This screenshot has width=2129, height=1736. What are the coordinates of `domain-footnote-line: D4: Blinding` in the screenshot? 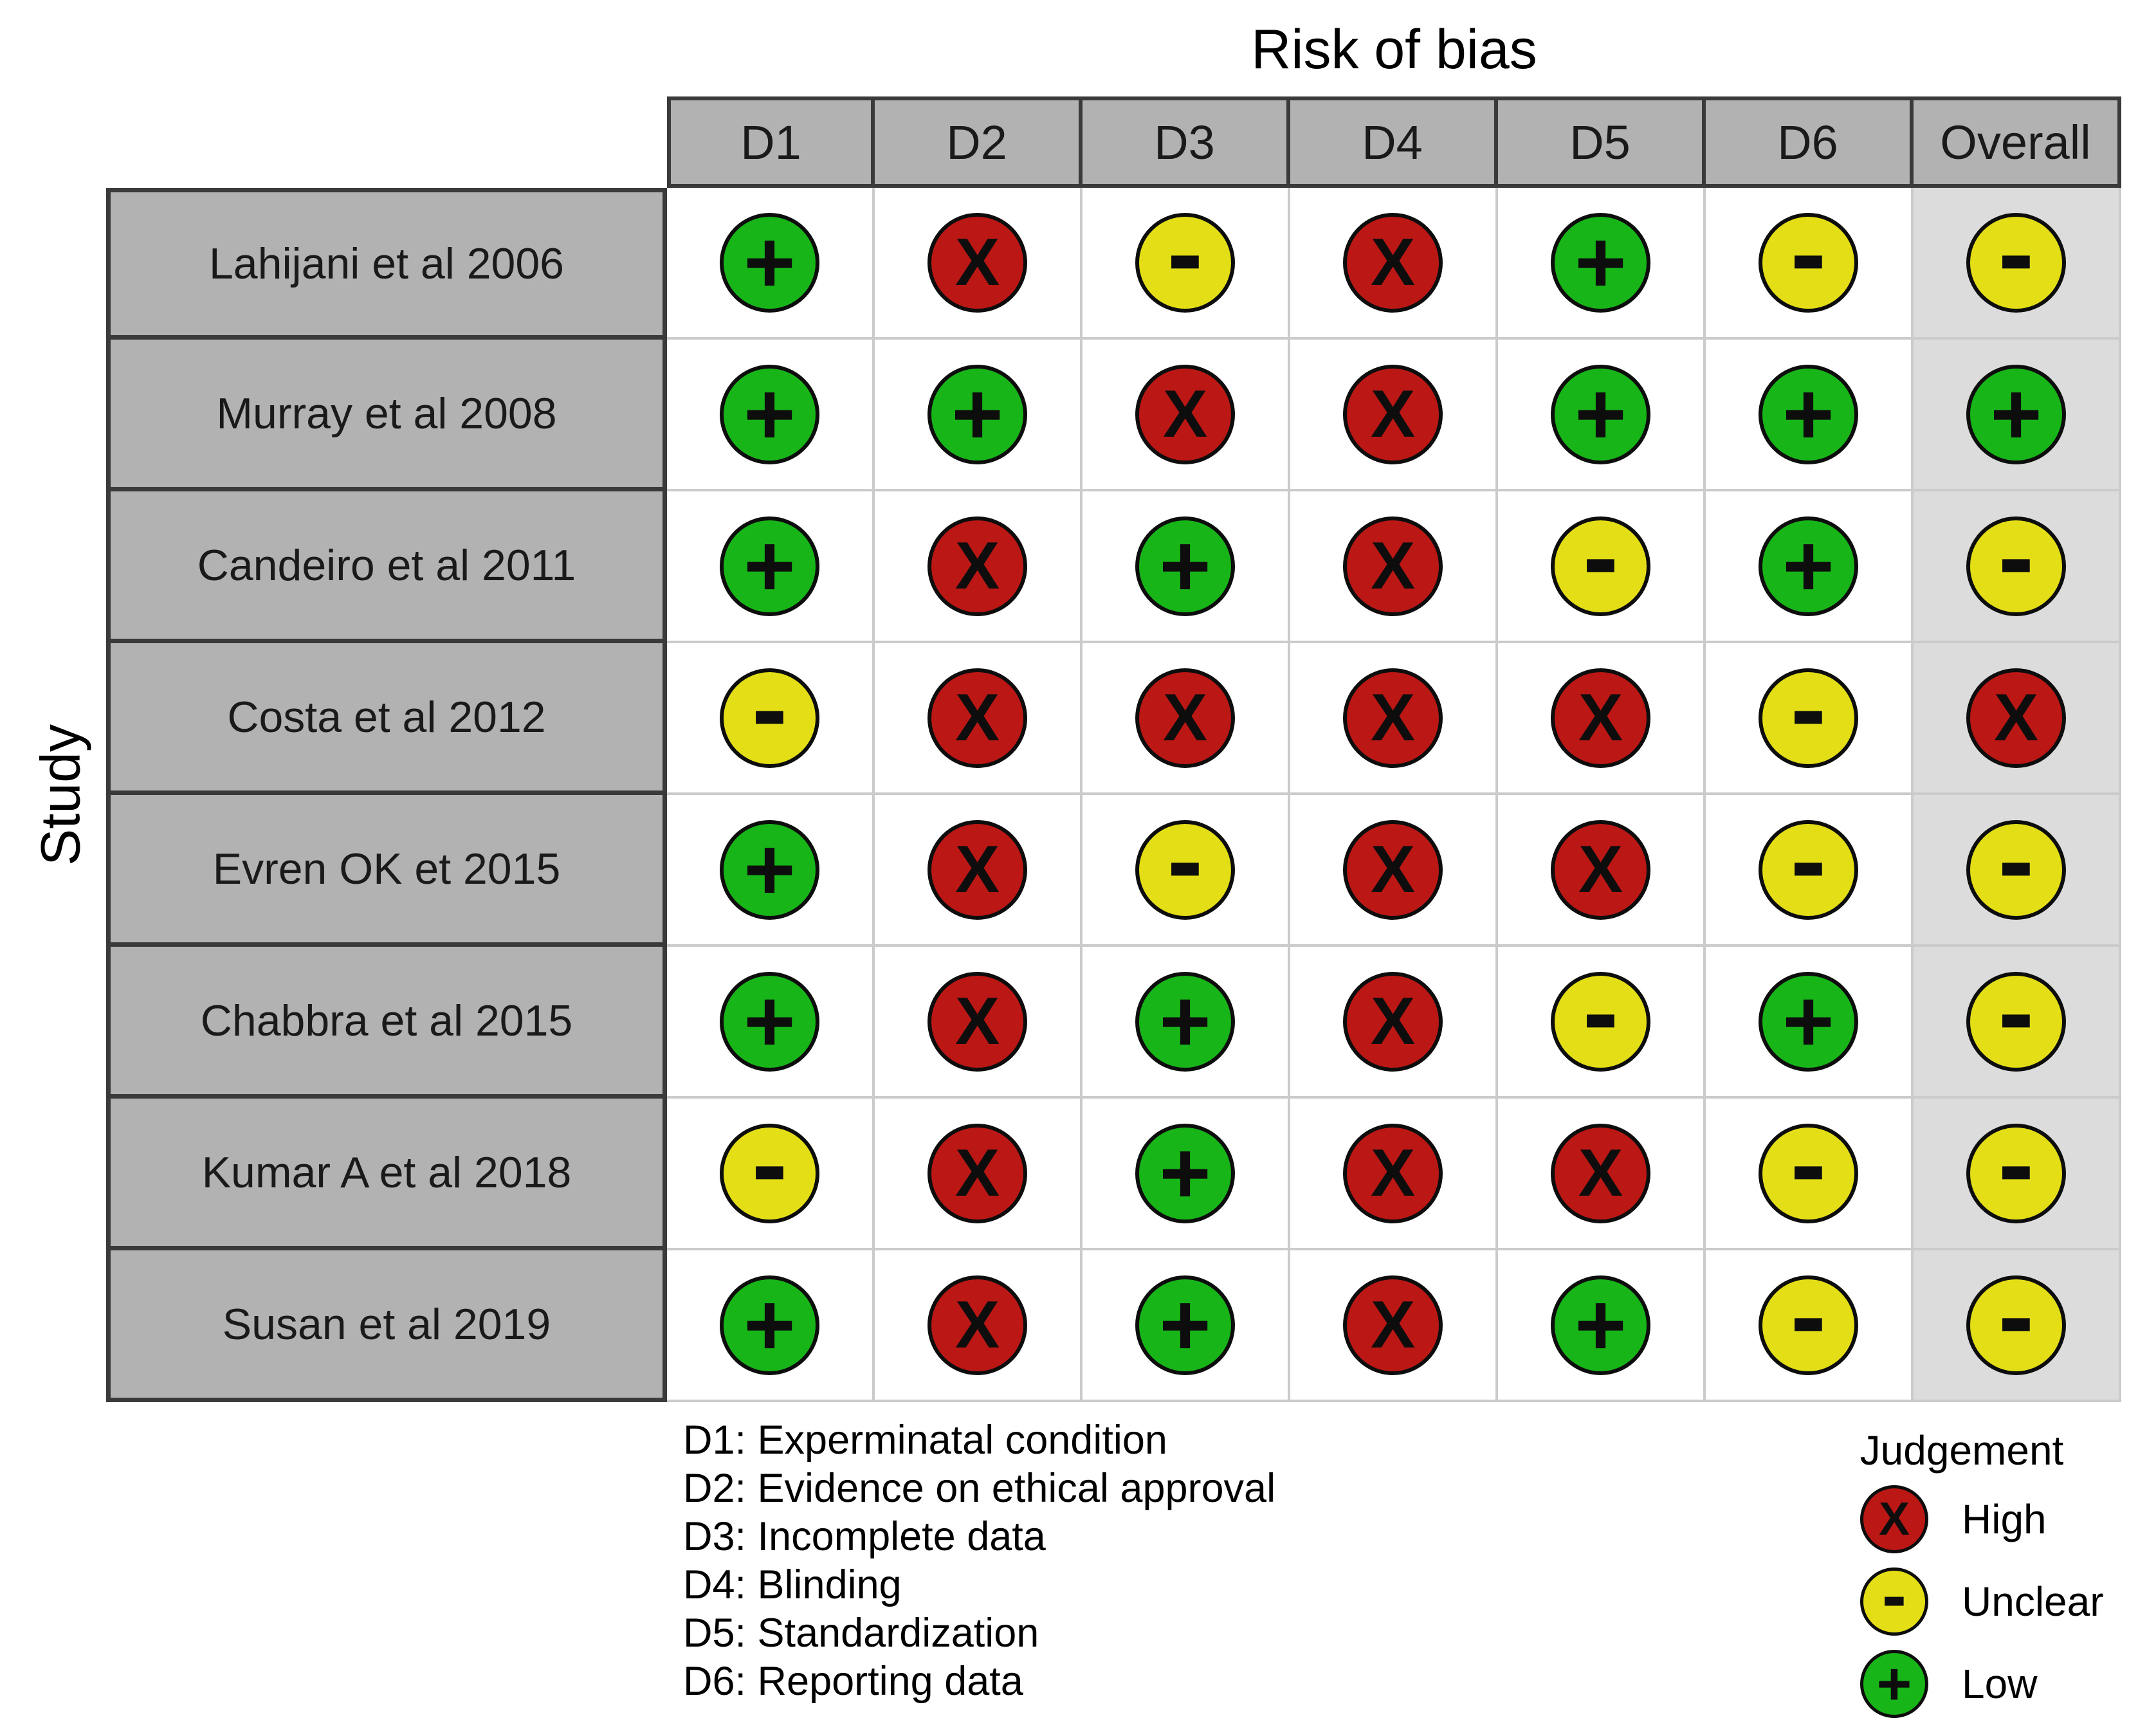 It's located at (792, 1584).